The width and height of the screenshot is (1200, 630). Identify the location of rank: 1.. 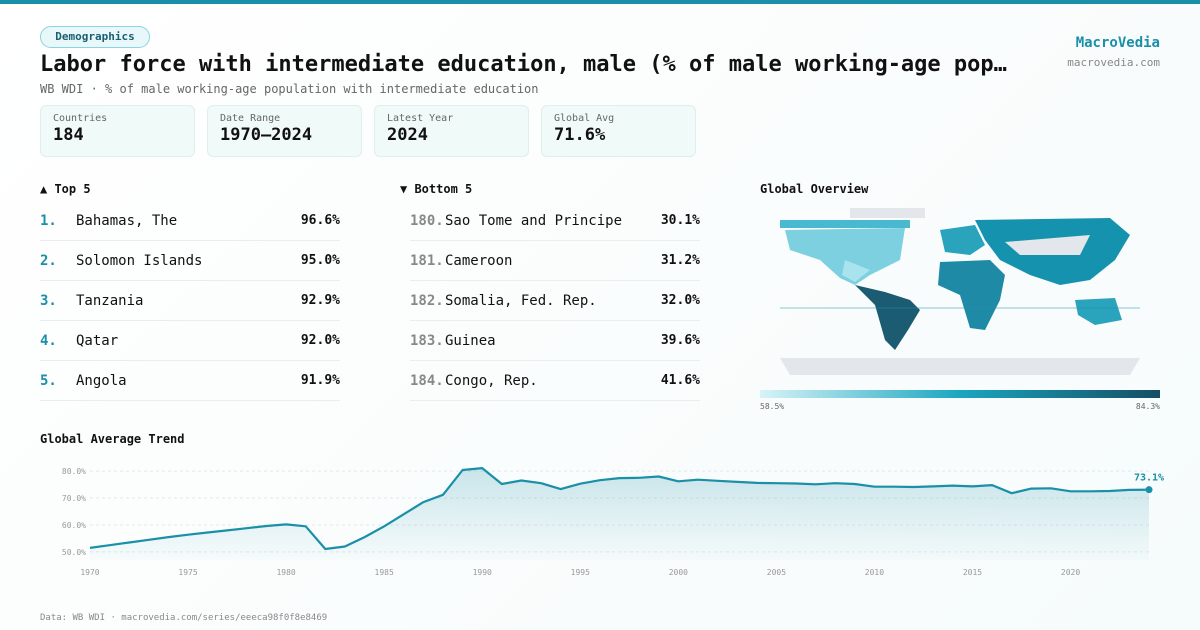
(48, 220).